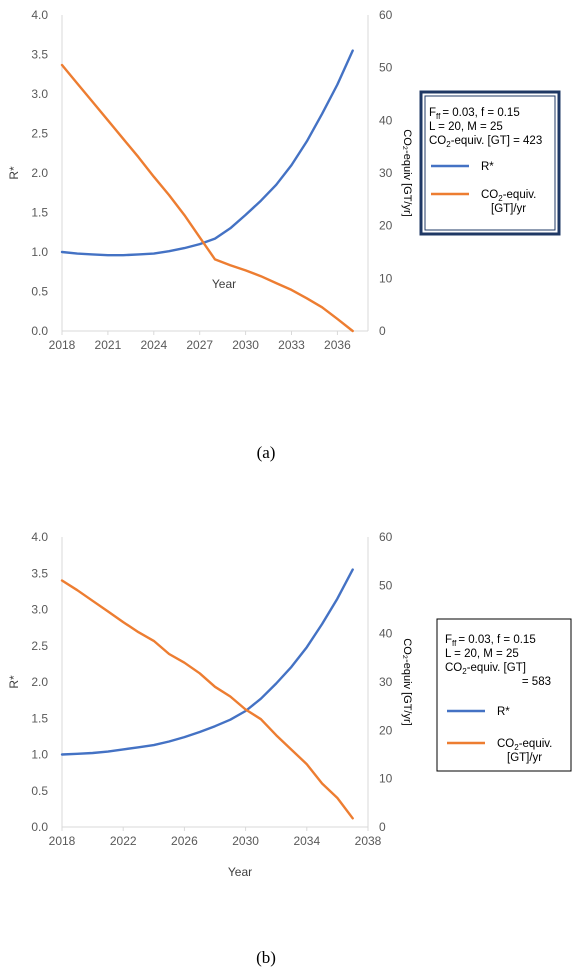 The image size is (576, 979). I want to click on x-tick-label: 2034, so click(306, 841).